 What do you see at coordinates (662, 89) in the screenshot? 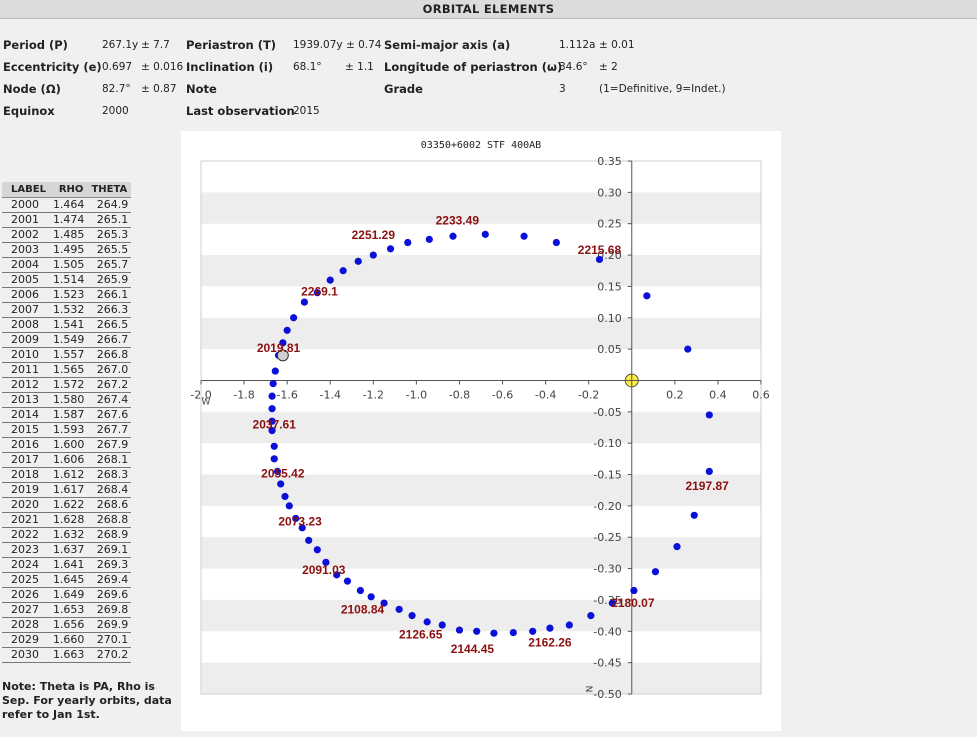
I see `grade-description: (1=Definitive, 9=Indet.)` at bounding box center [662, 89].